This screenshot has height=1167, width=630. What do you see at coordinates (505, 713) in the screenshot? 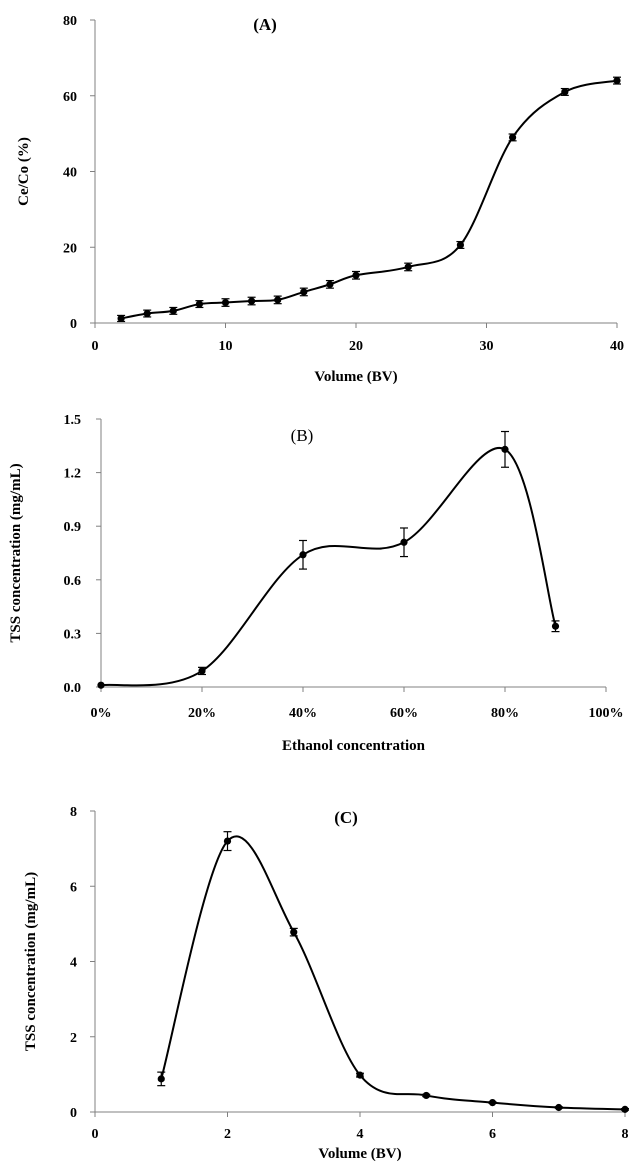
I see `x-tick-label: 80%` at bounding box center [505, 713].